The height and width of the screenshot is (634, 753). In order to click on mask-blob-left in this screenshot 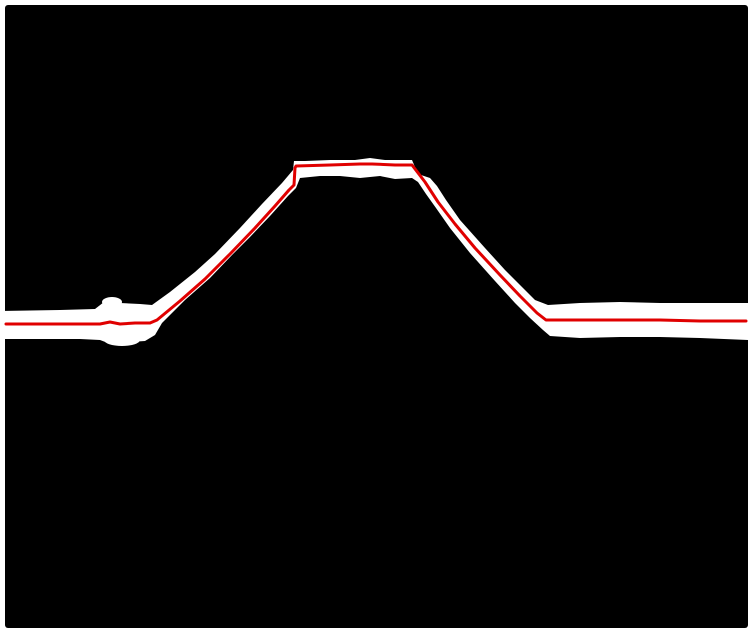, I will do `click(122, 340)`.